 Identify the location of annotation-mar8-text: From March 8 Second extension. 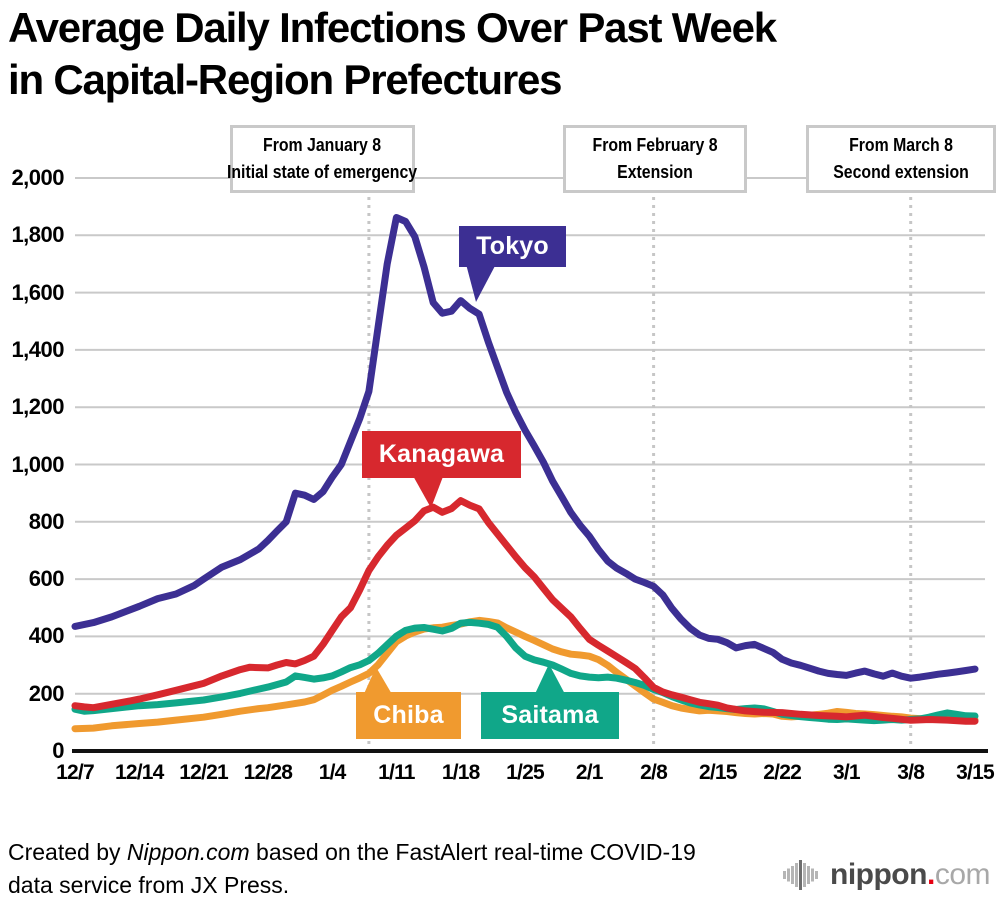
(901, 159).